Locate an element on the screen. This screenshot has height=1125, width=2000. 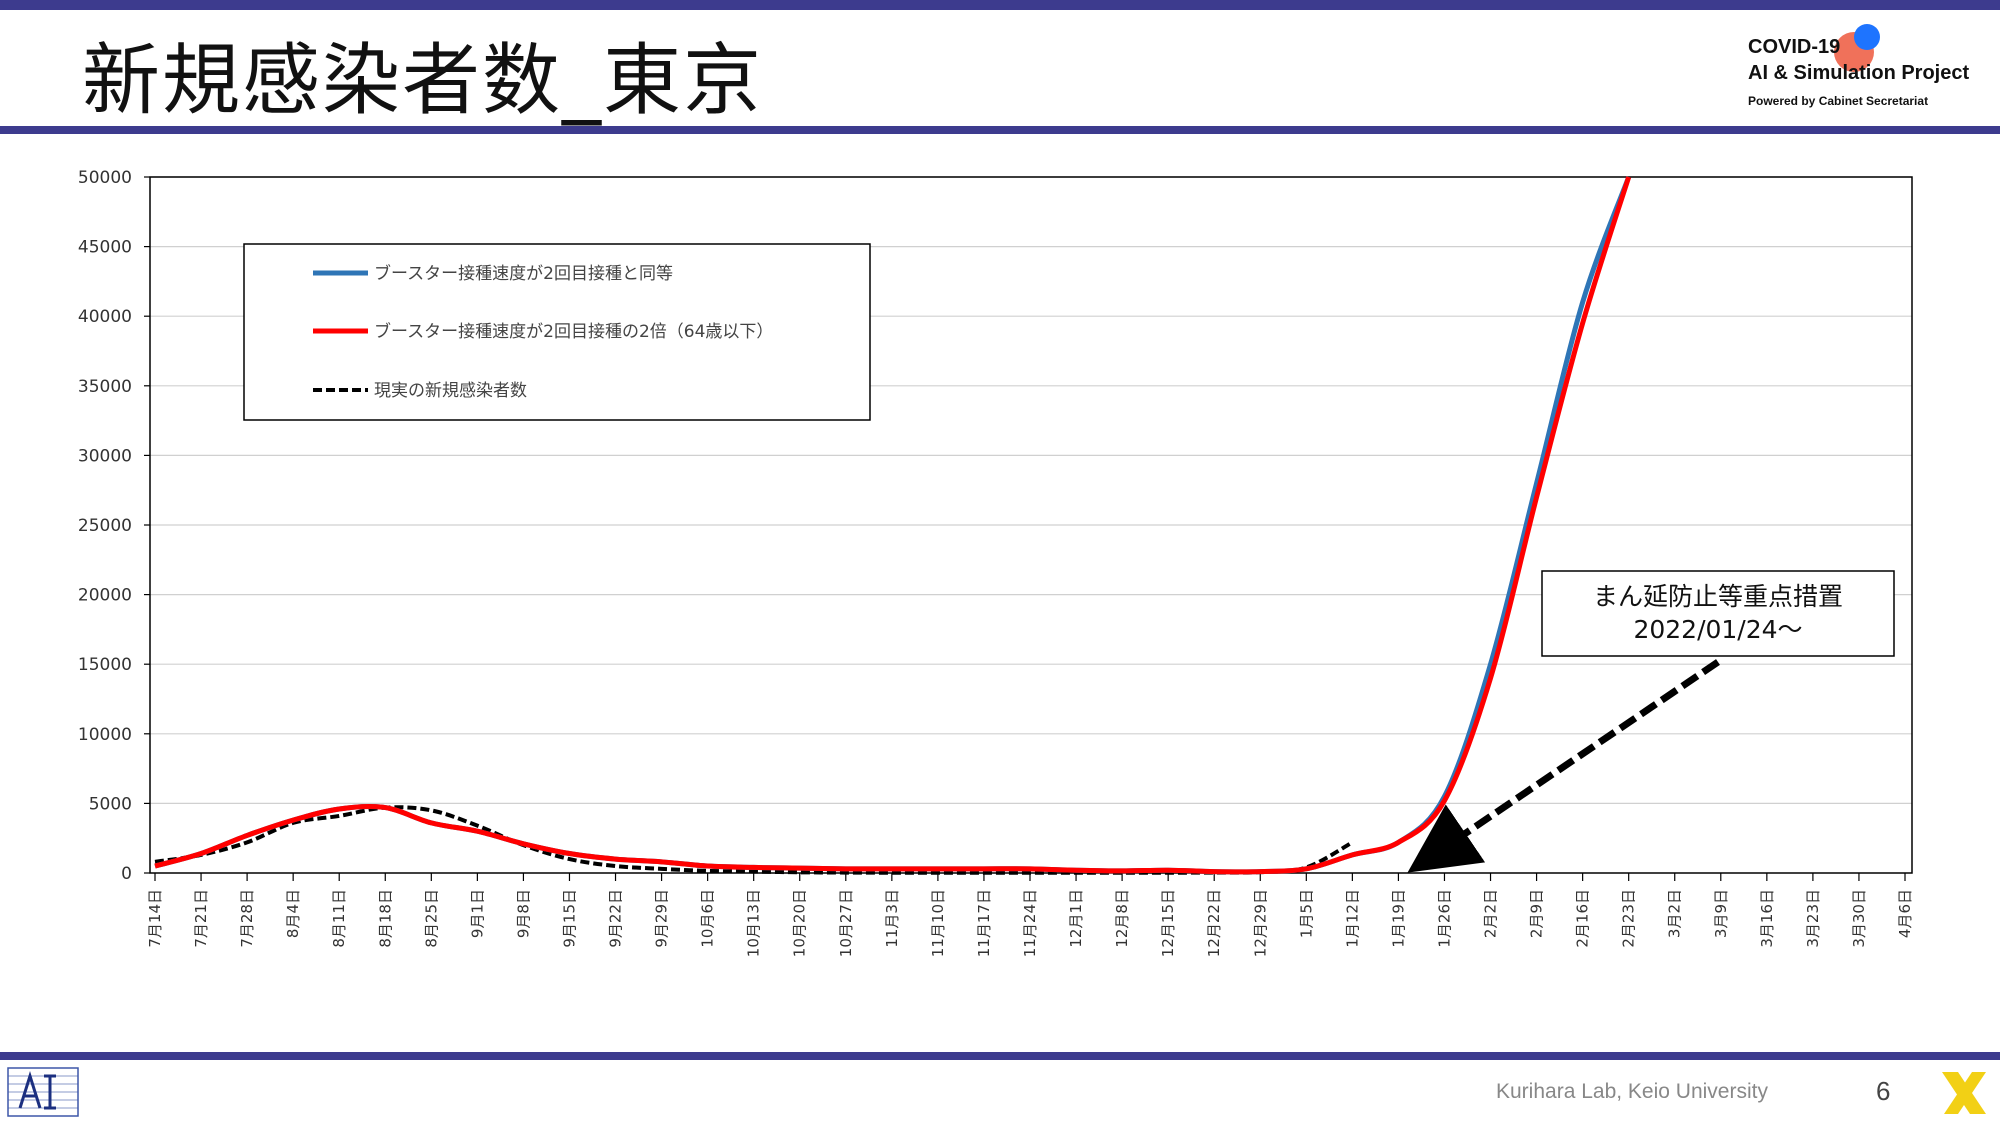
project-line3: Powered by Cabinet Secretariat is located at coordinates (1838, 101).